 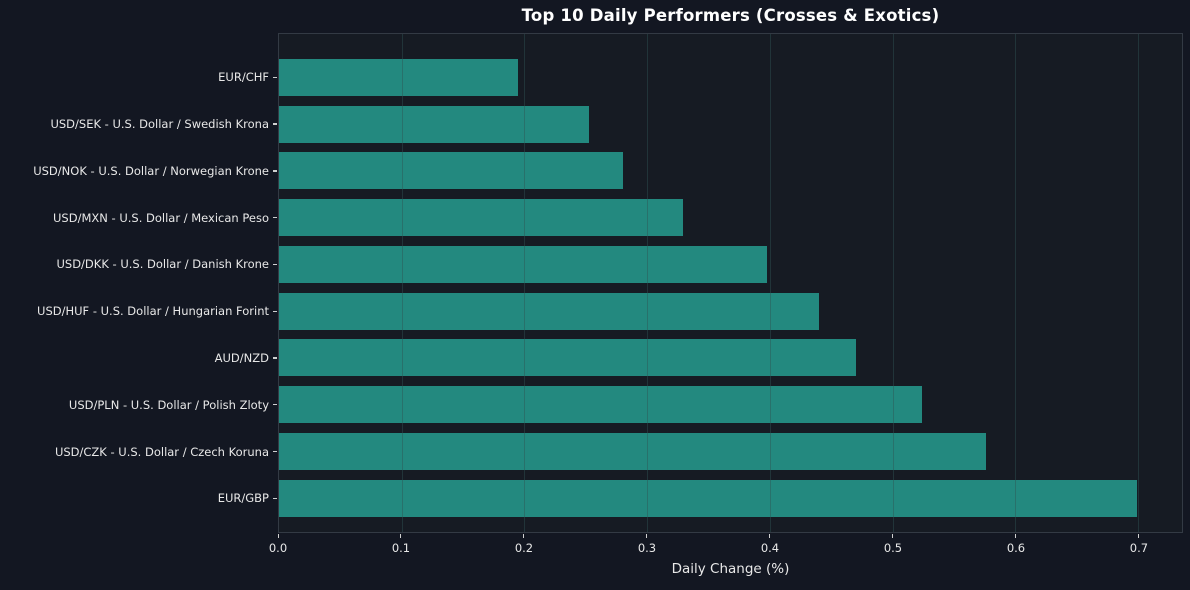 What do you see at coordinates (241, 357) in the screenshot?
I see `y-tick-label: AUD/NZD` at bounding box center [241, 357].